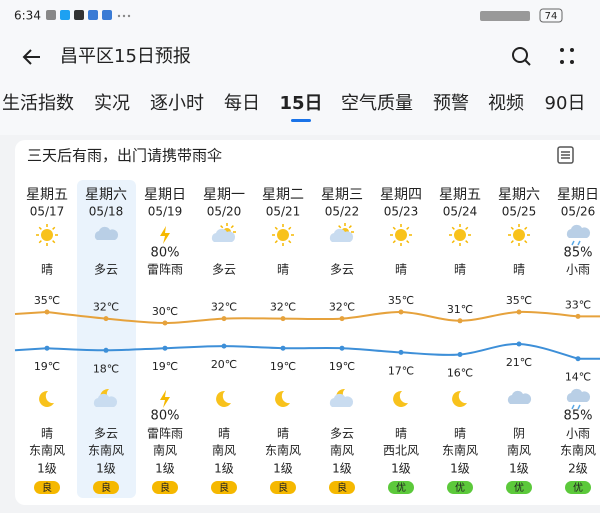 This screenshot has height=513, width=600. I want to click on date: 05/19, so click(165, 212).